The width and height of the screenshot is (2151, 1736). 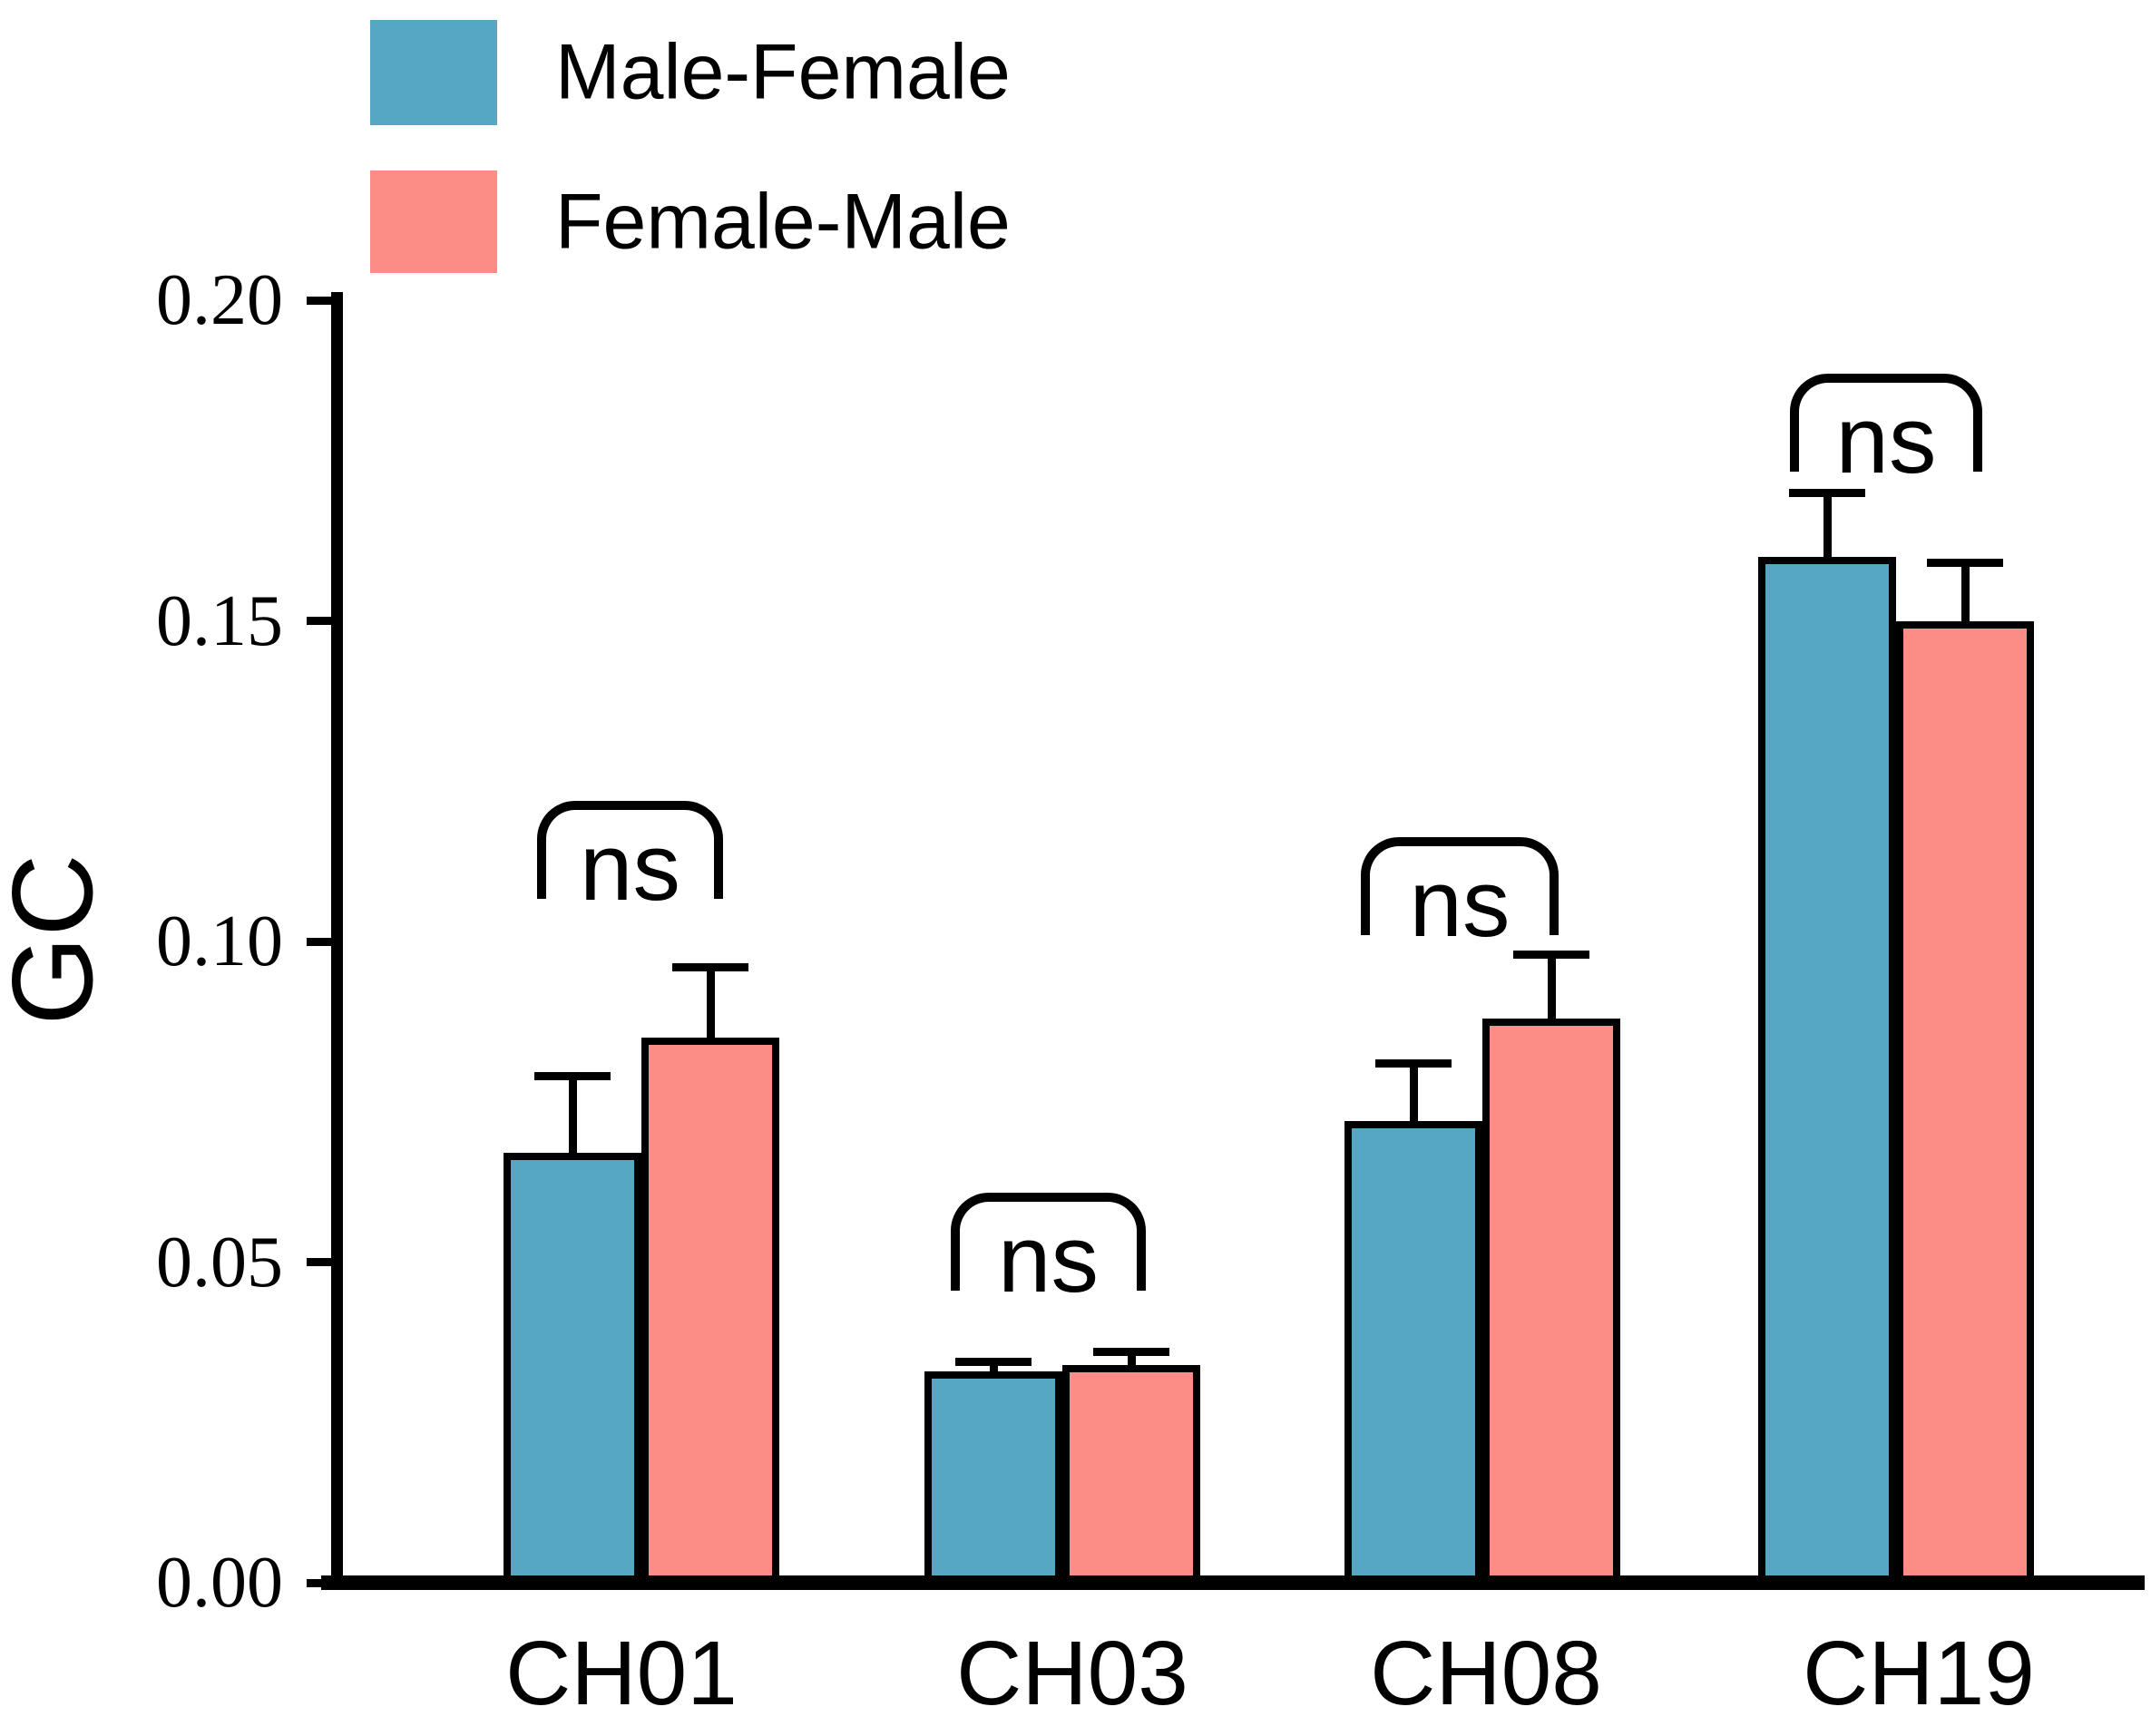 What do you see at coordinates (433, 72) in the screenshot?
I see `legend-swatch-male-female` at bounding box center [433, 72].